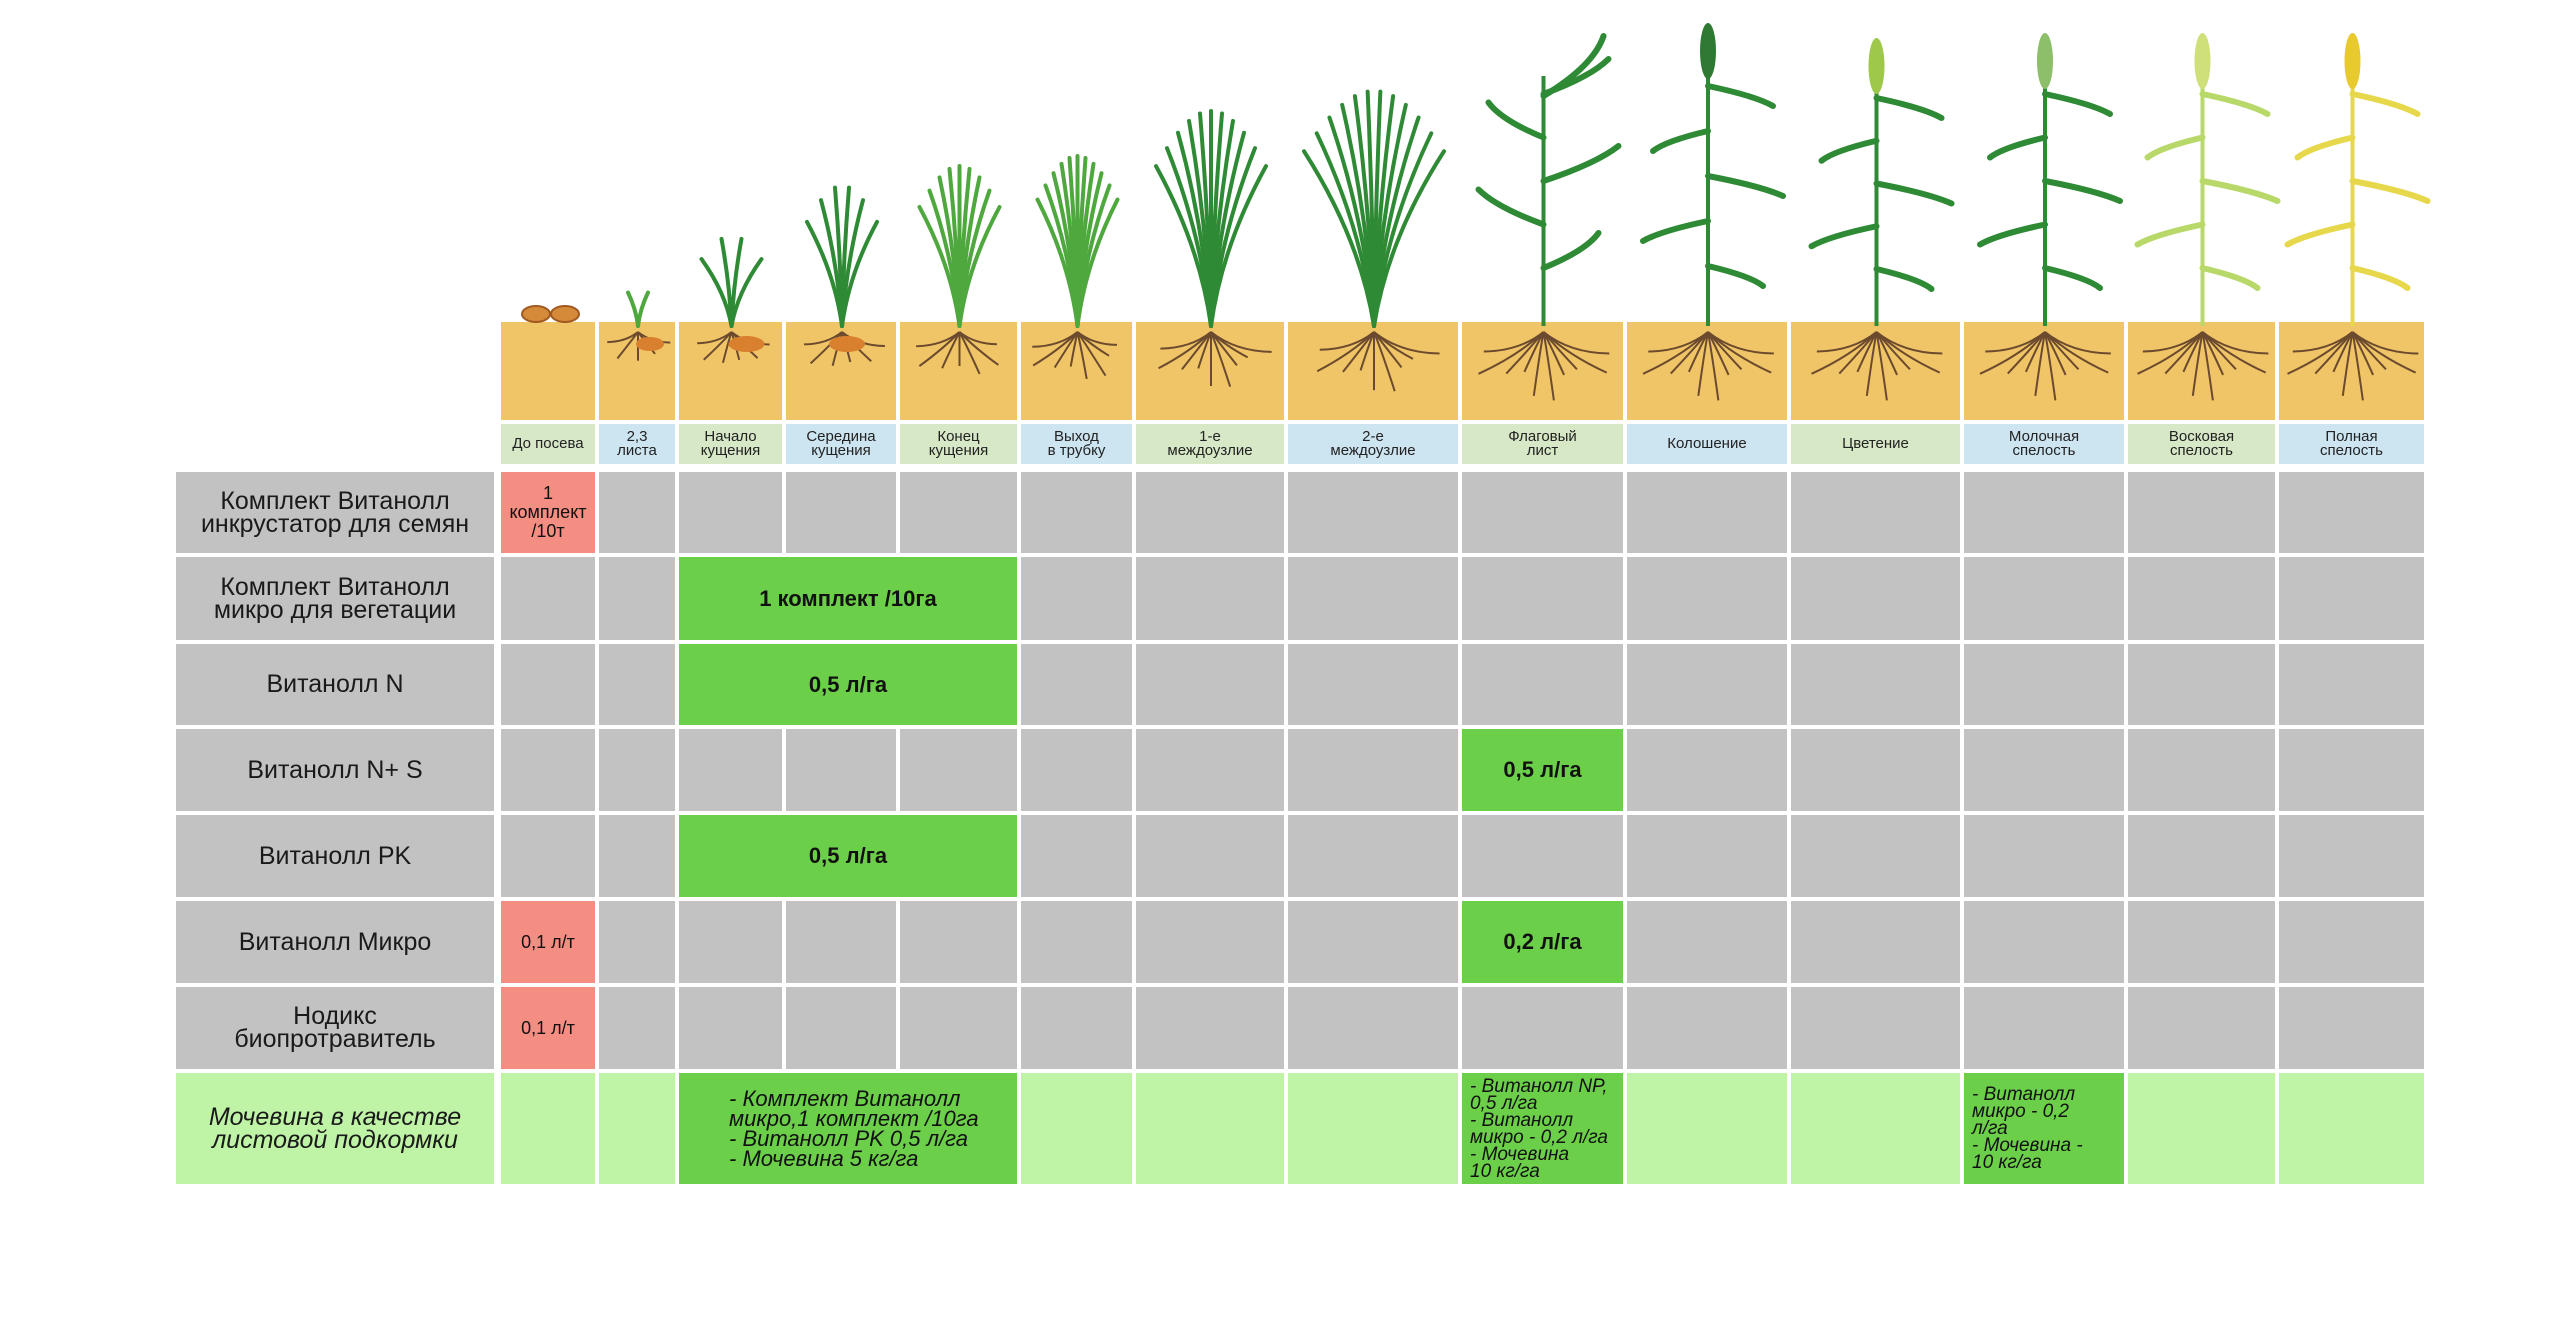  What do you see at coordinates (335, 684) in the screenshot?
I see `row-label: Витанолл N` at bounding box center [335, 684].